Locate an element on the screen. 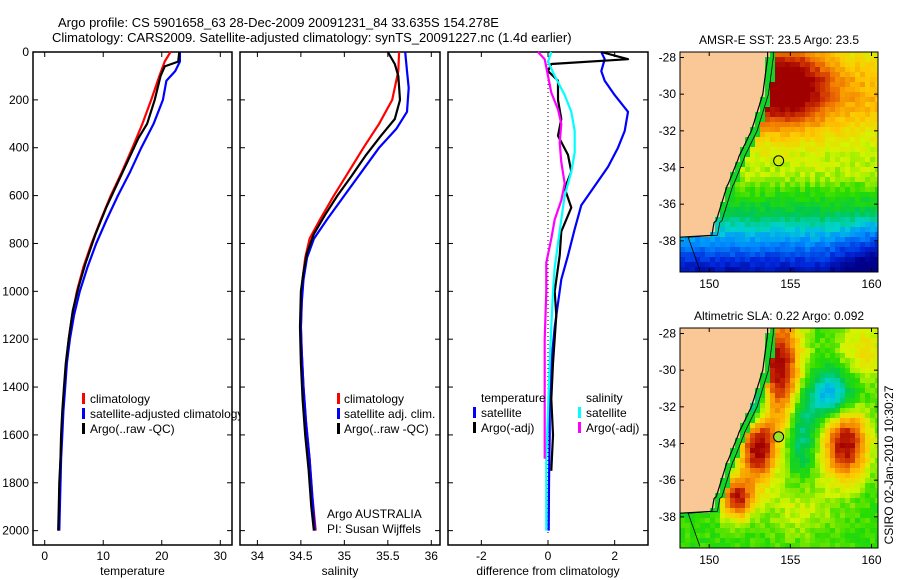 The image size is (900, 580). y-tick-label: -38 is located at coordinates (668, 241).